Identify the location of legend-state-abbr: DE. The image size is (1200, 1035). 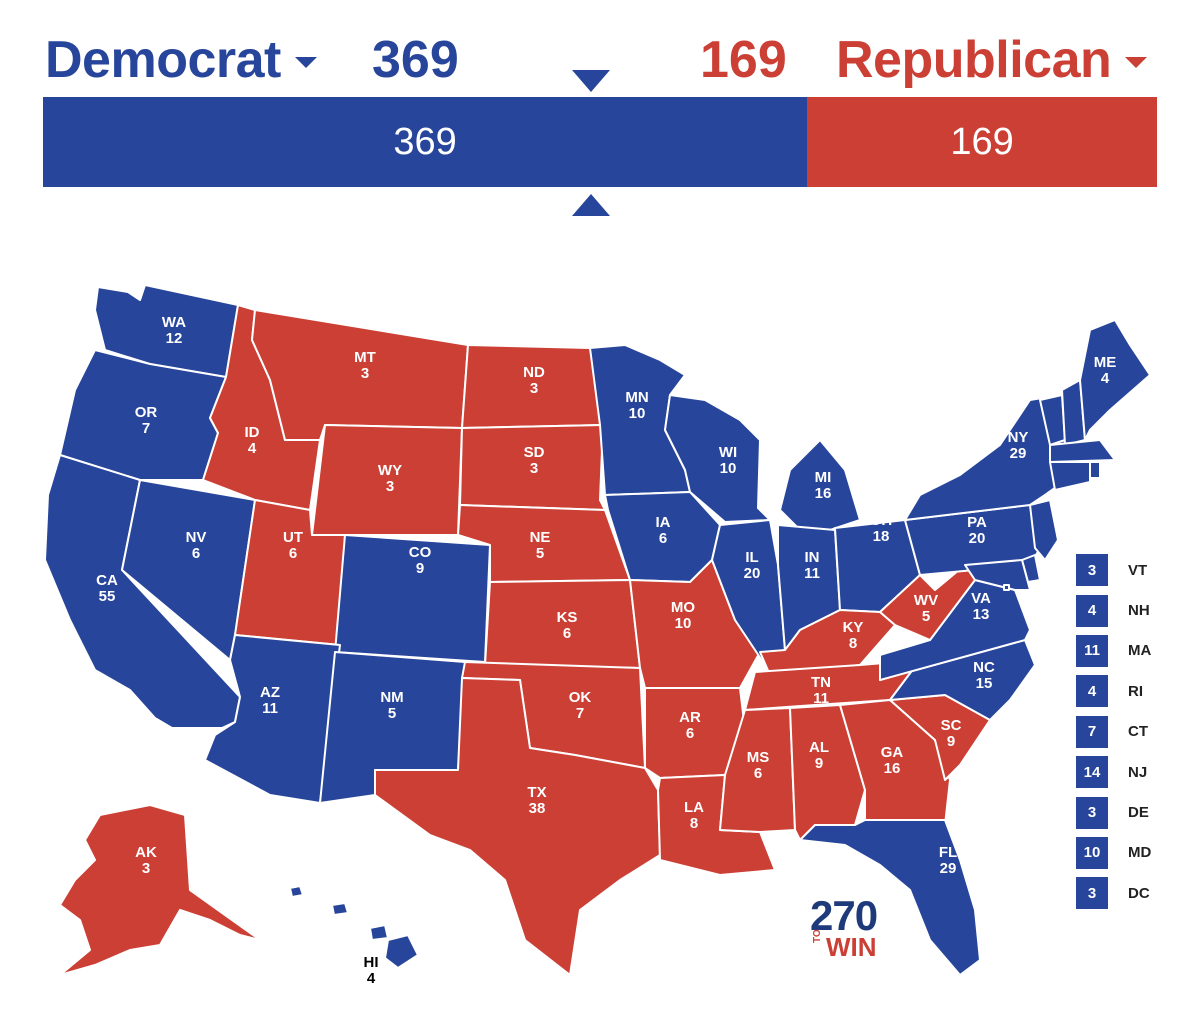
(1138, 813).